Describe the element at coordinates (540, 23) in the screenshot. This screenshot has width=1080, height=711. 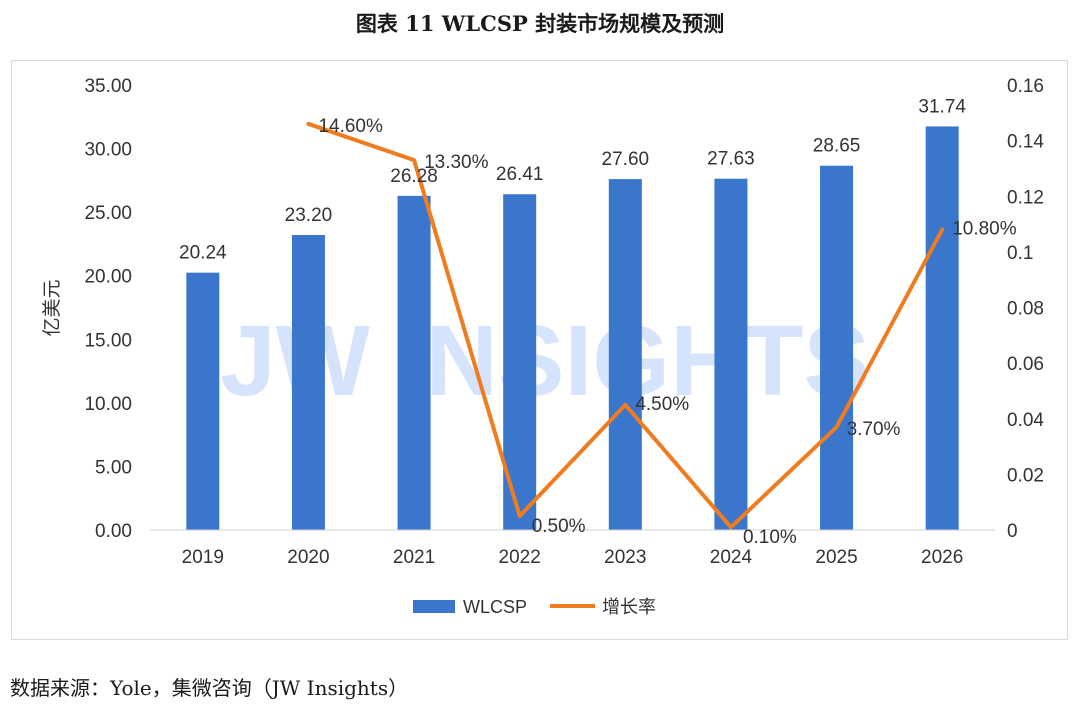
I see `page-title: 图表 11 WLCSP 封装市场规模及预测` at that location.